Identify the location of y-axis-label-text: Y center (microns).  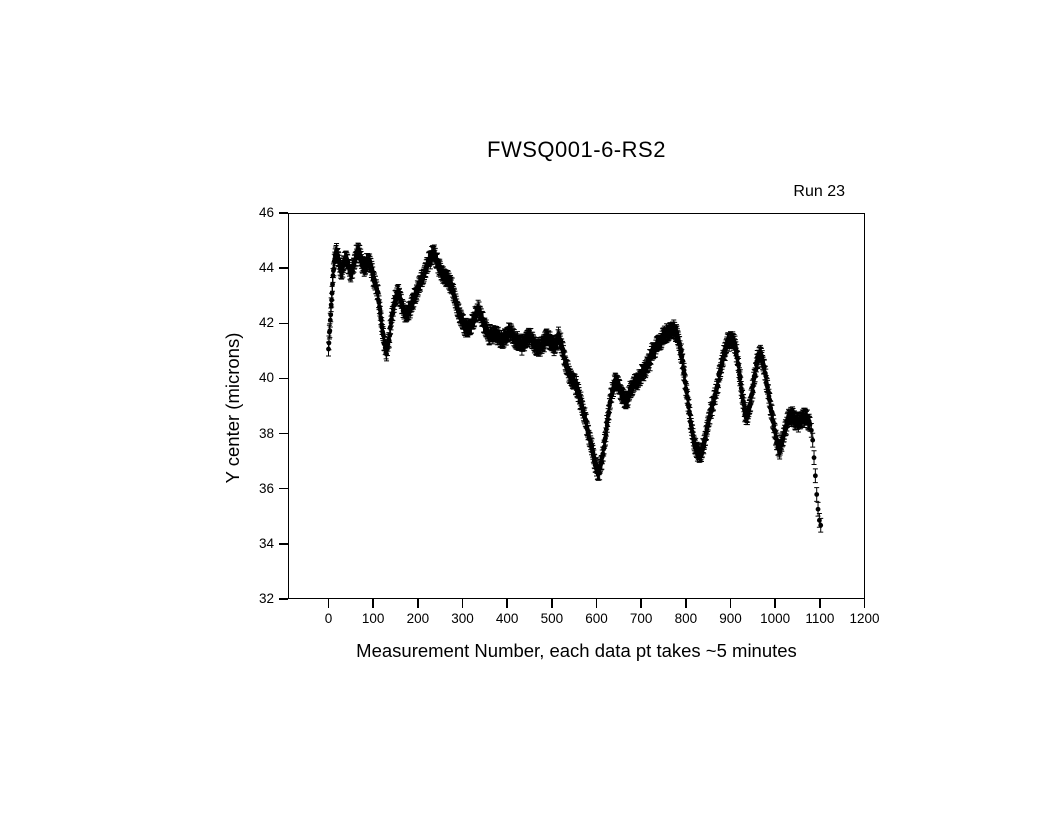
(232, 408).